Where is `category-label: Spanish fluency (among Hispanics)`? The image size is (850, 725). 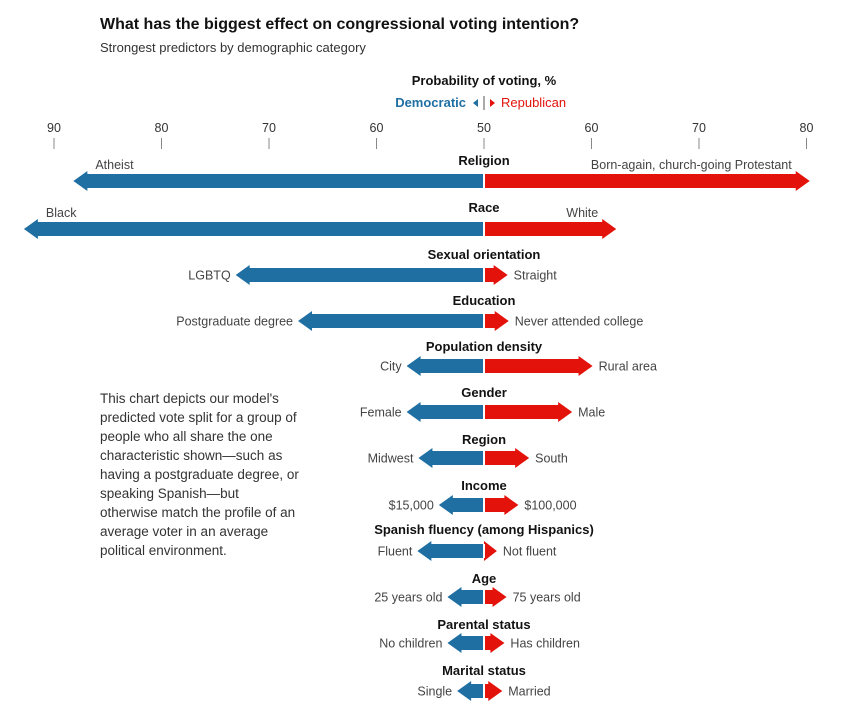
category-label: Spanish fluency (among Hispanics) is located at coordinates (484, 529).